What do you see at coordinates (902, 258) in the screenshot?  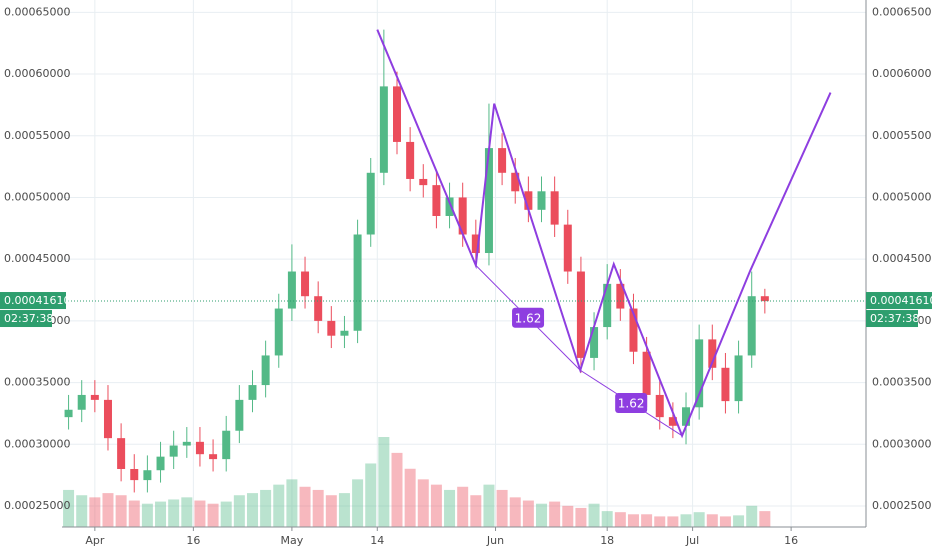 I see `y-tick-label: 0.00045000` at bounding box center [902, 258].